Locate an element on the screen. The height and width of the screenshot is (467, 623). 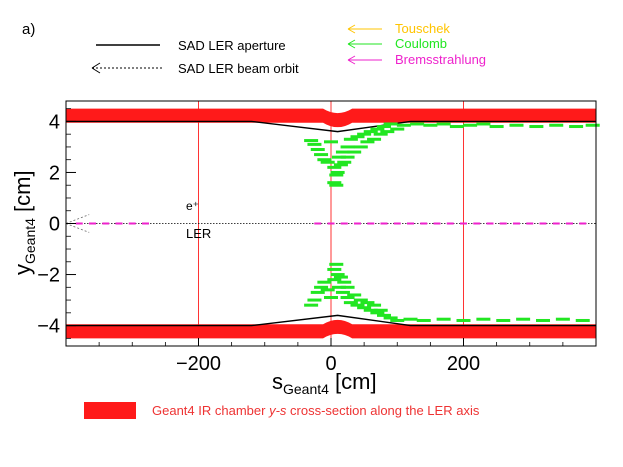
x-tick-label: 0 is located at coordinates (330, 364).